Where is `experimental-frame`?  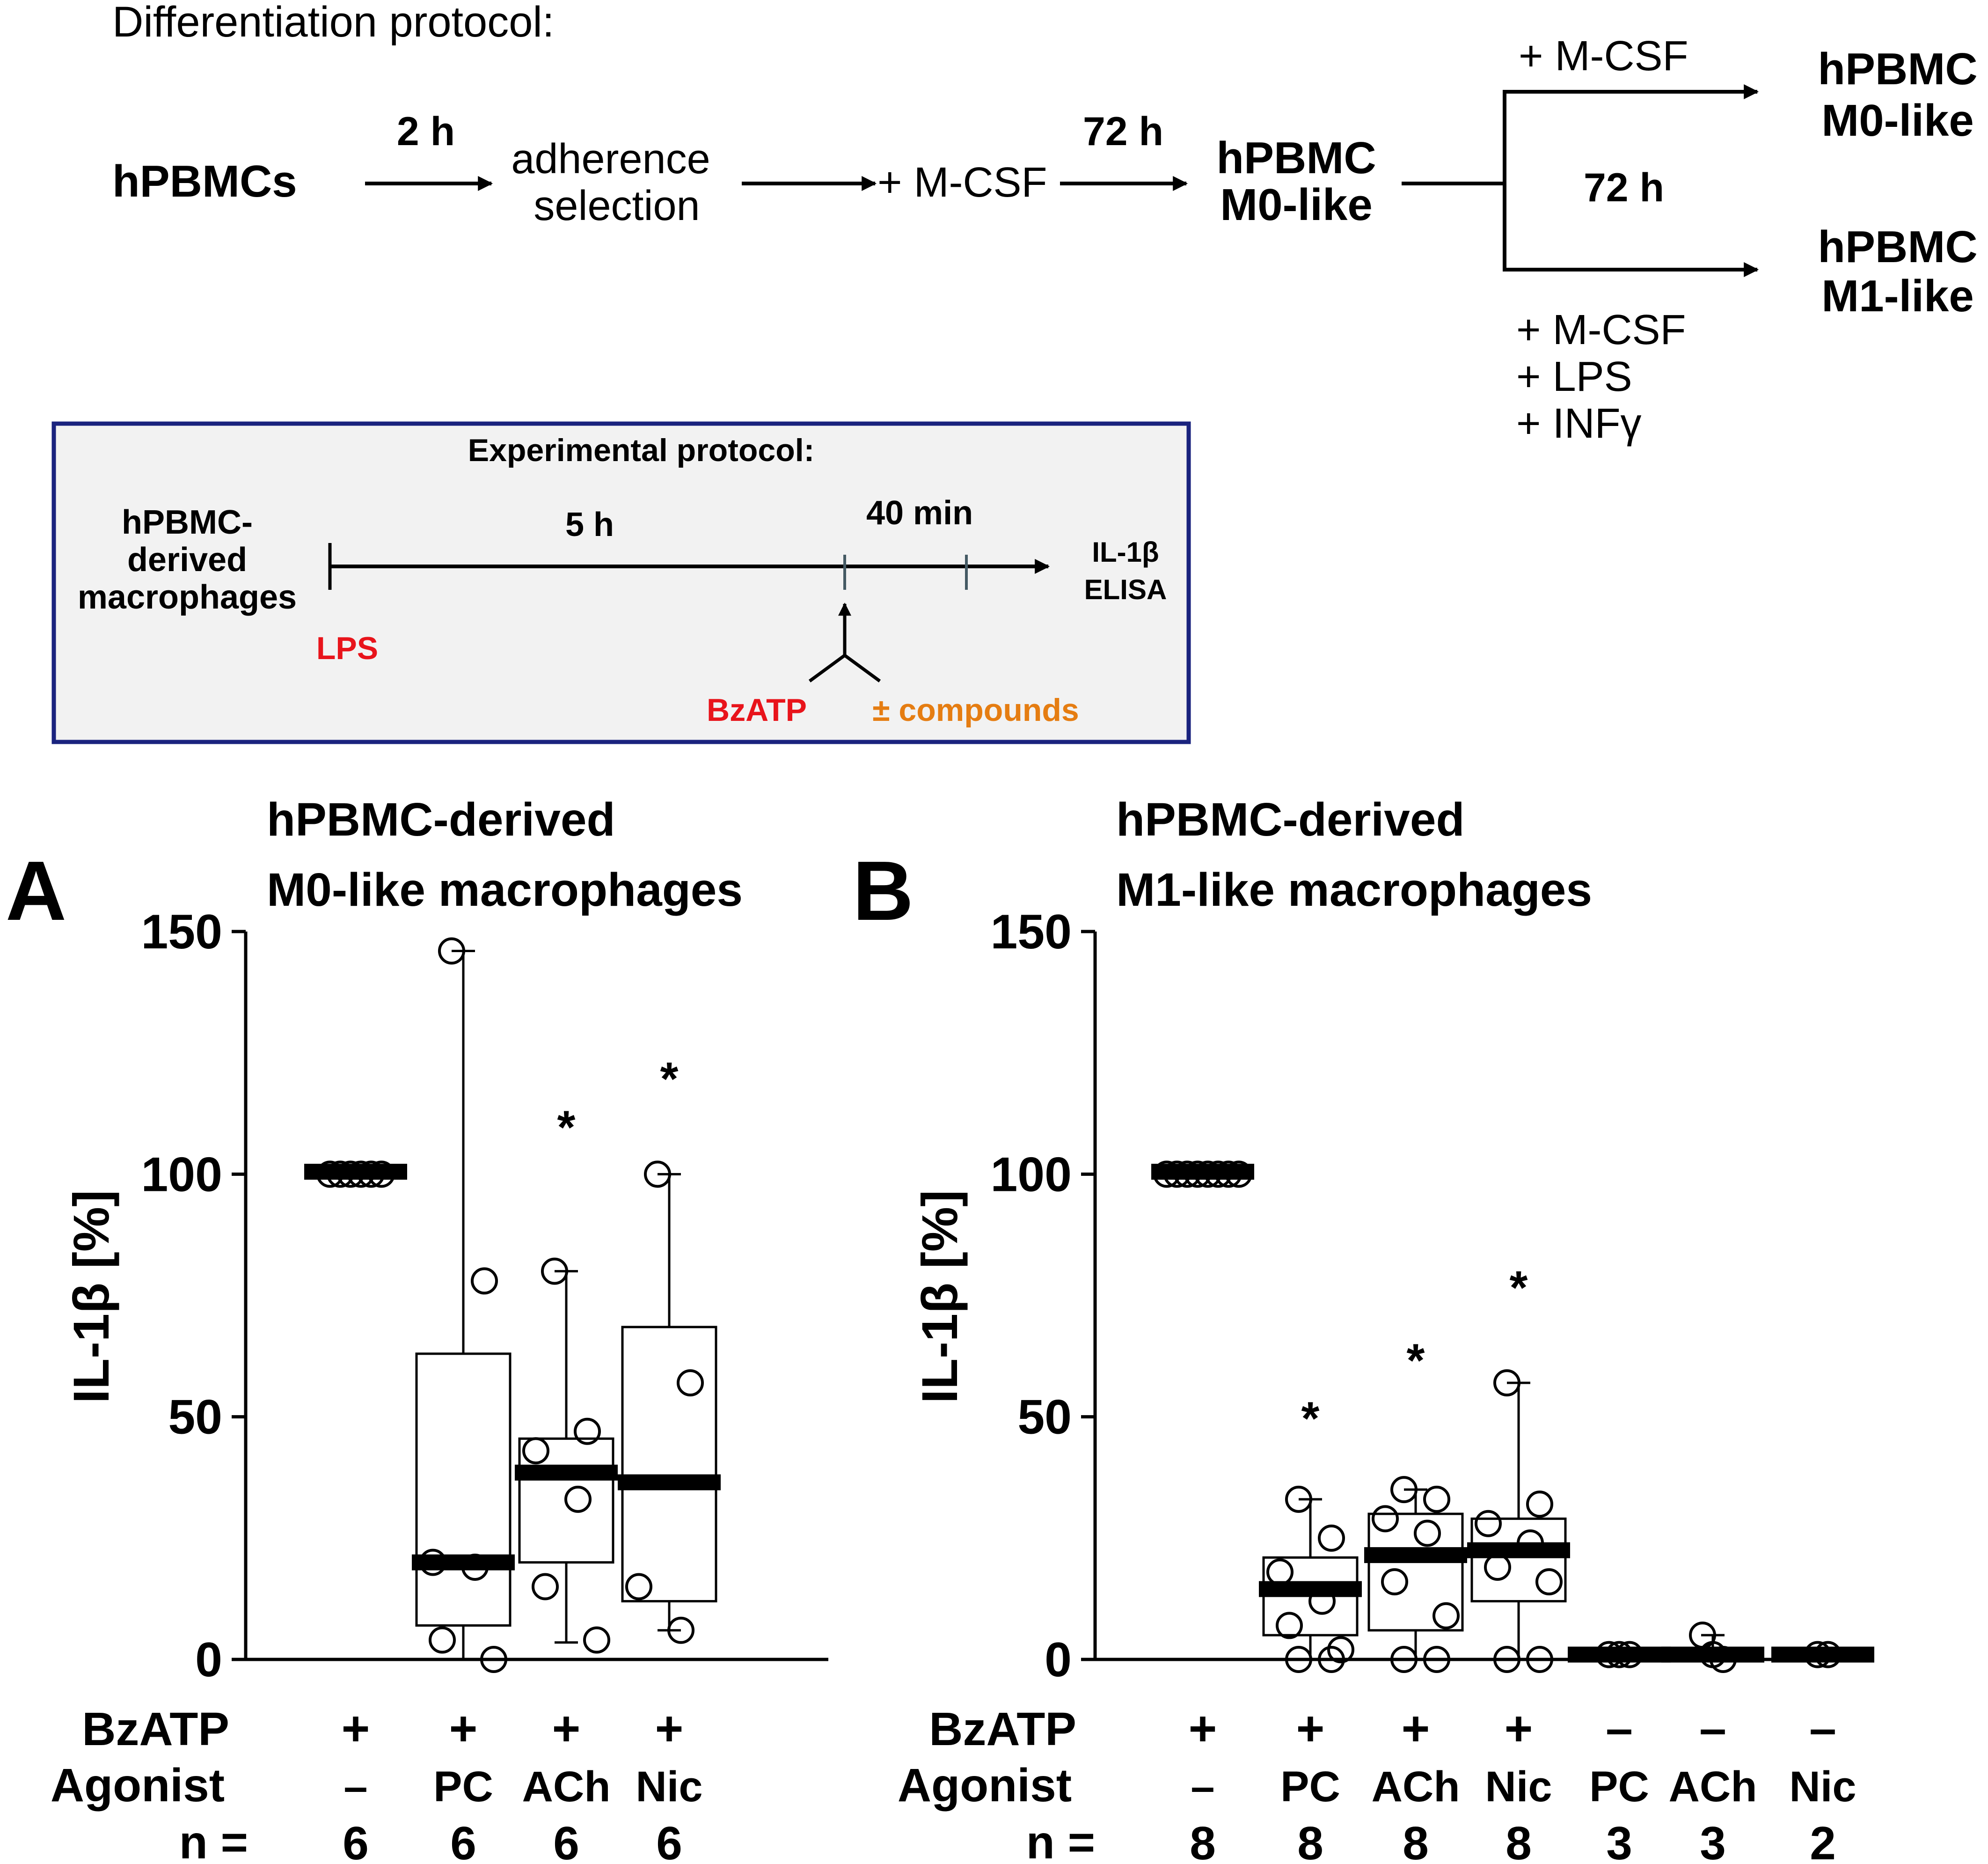
experimental-frame is located at coordinates (621, 582).